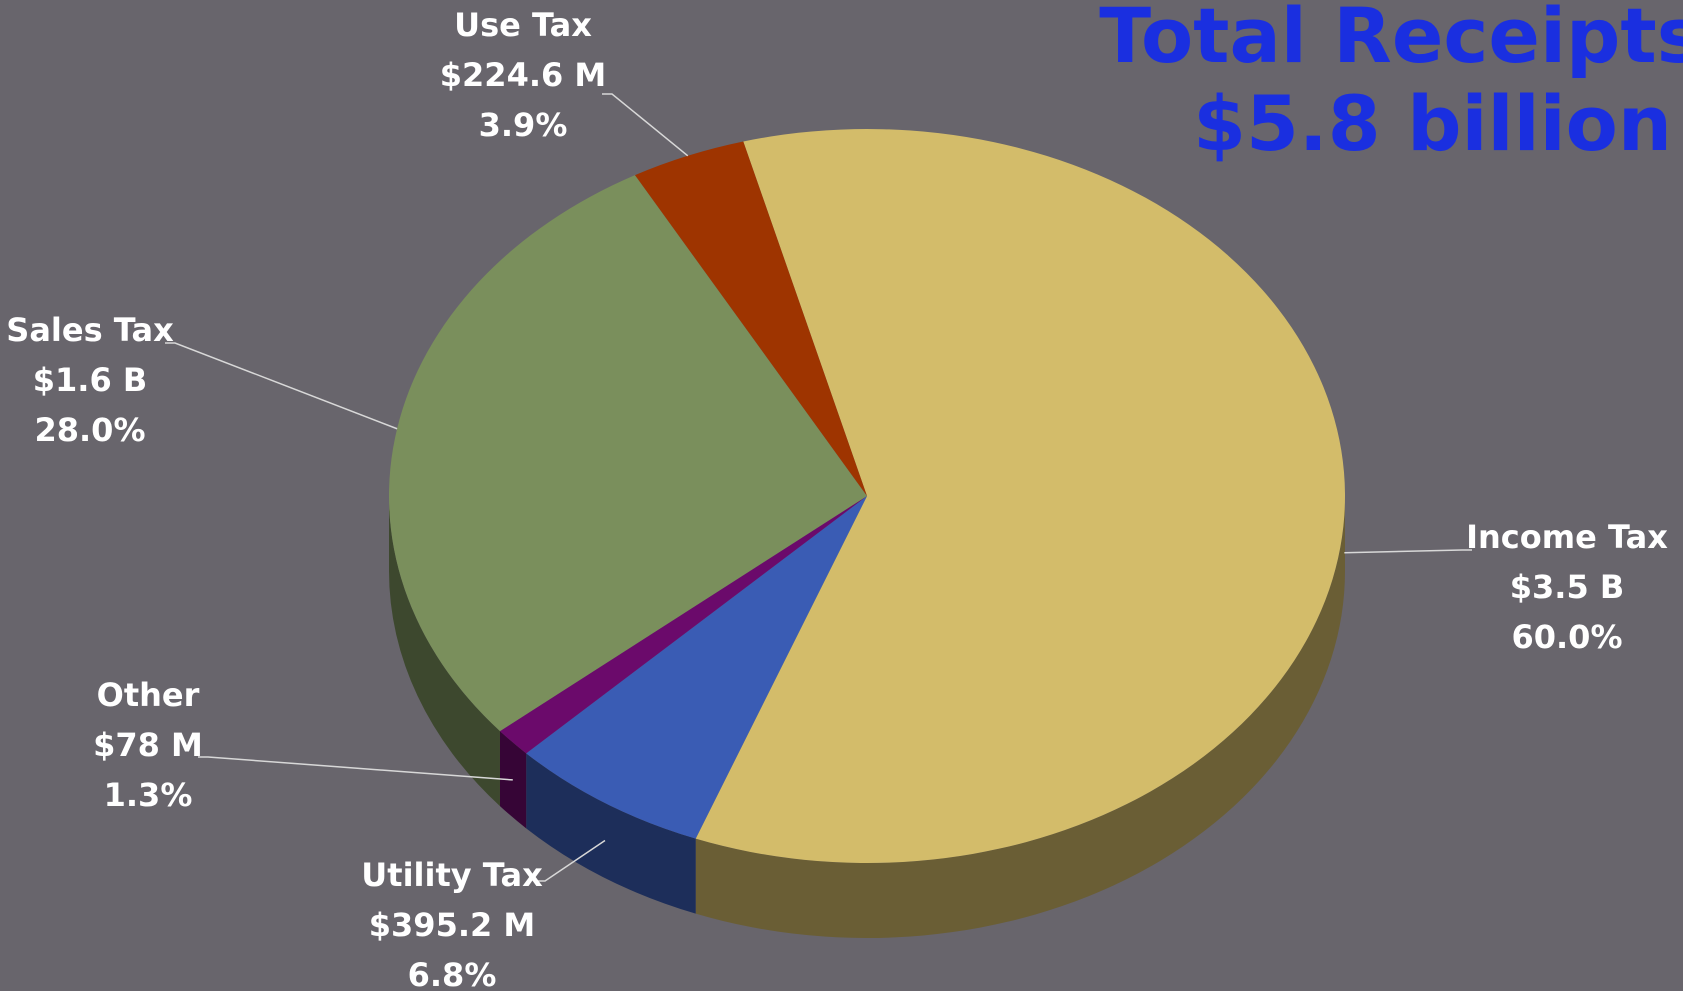 This screenshot has width=1683, height=991. Describe the element at coordinates (148, 745) in the screenshot. I see `amount-label: $78 M` at that location.